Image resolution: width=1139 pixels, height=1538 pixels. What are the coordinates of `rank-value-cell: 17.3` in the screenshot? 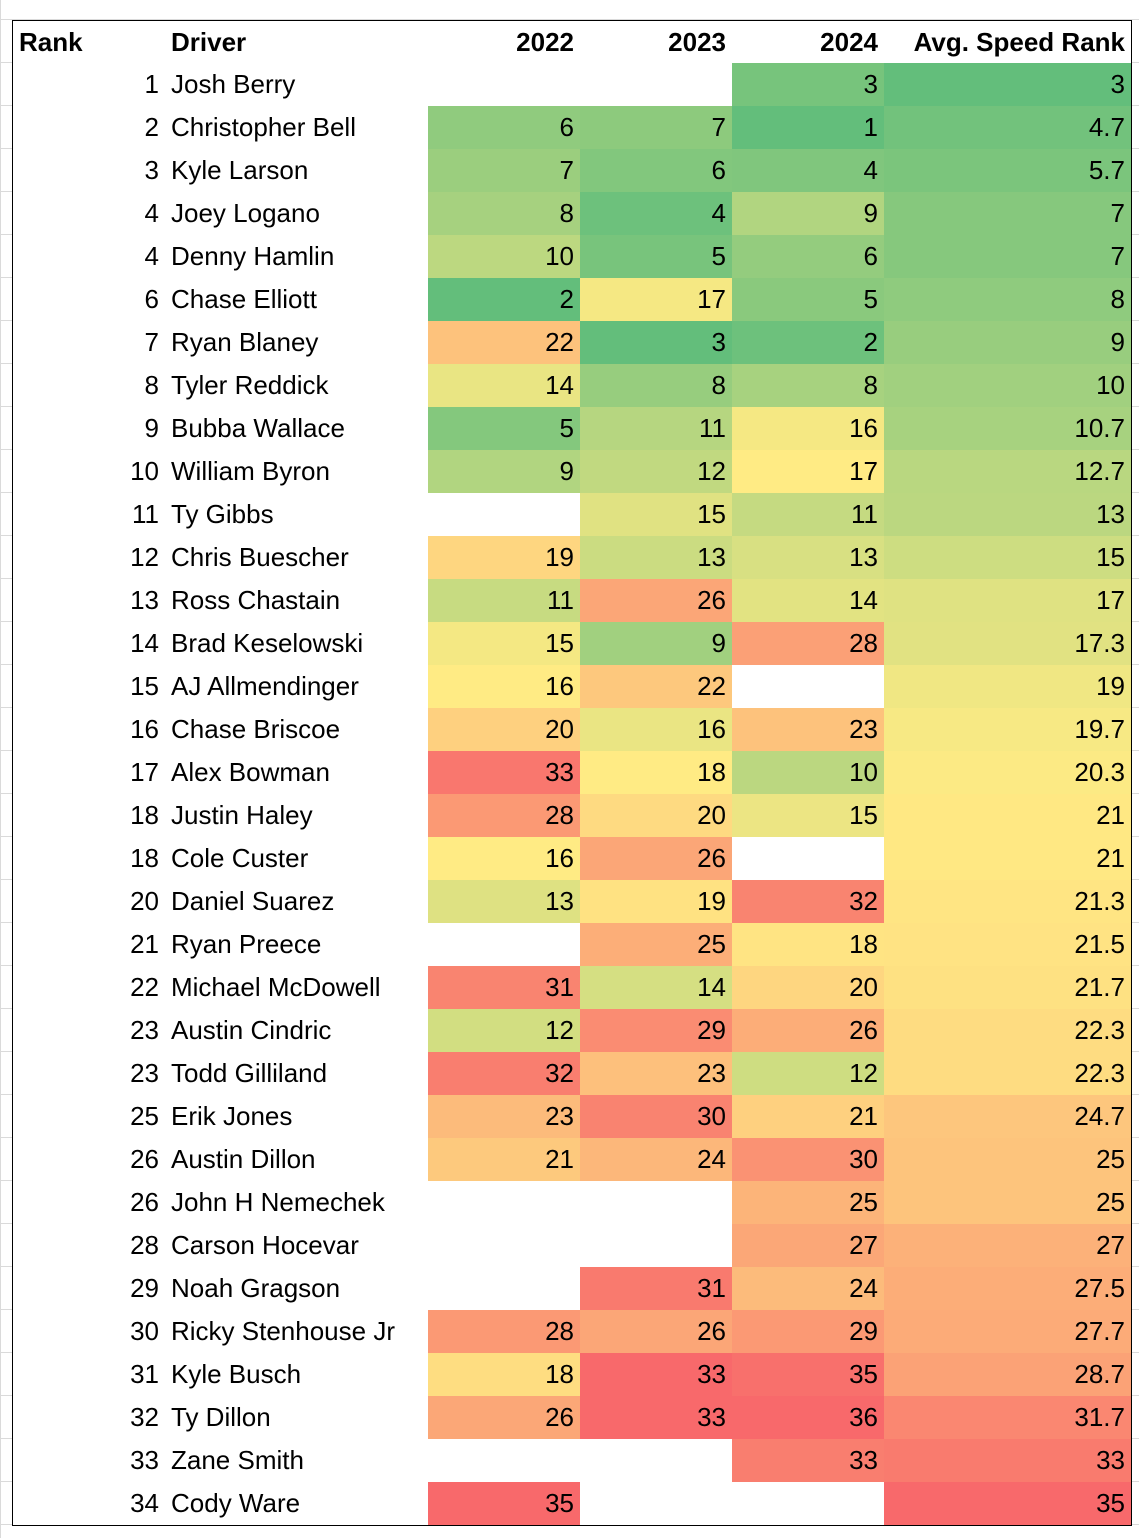 It's located at (1008, 644).